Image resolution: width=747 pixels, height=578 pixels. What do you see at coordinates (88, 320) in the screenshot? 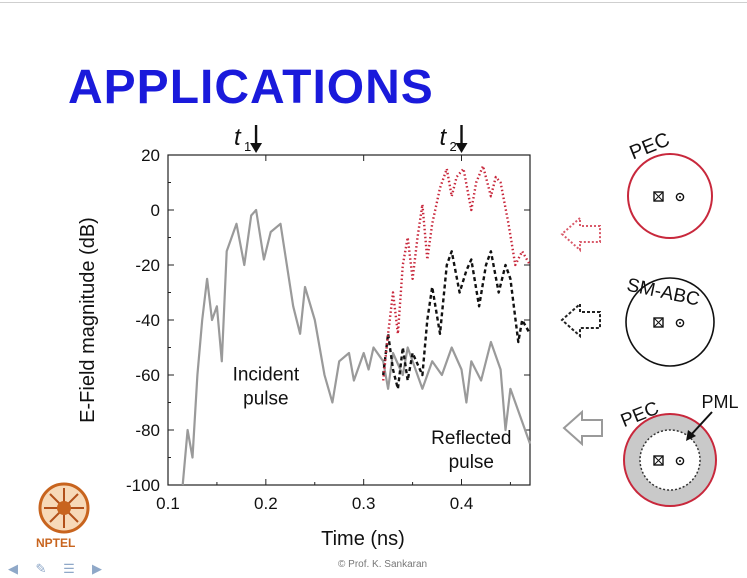
I see `y-axis-label: E-Field magnitude (dB)` at bounding box center [88, 320].